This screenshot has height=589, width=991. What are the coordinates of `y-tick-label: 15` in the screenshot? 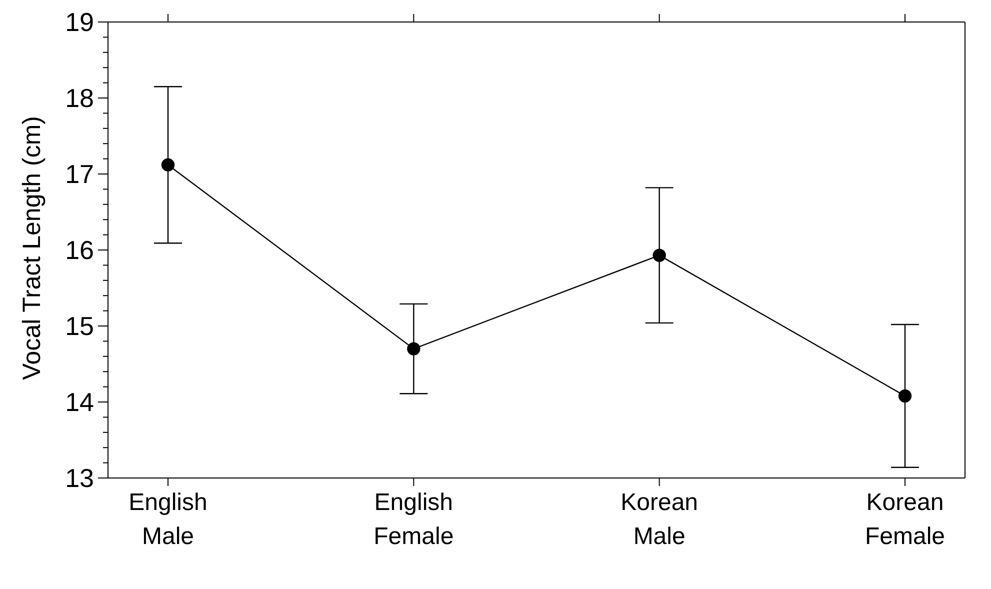 It's located at (79, 326).